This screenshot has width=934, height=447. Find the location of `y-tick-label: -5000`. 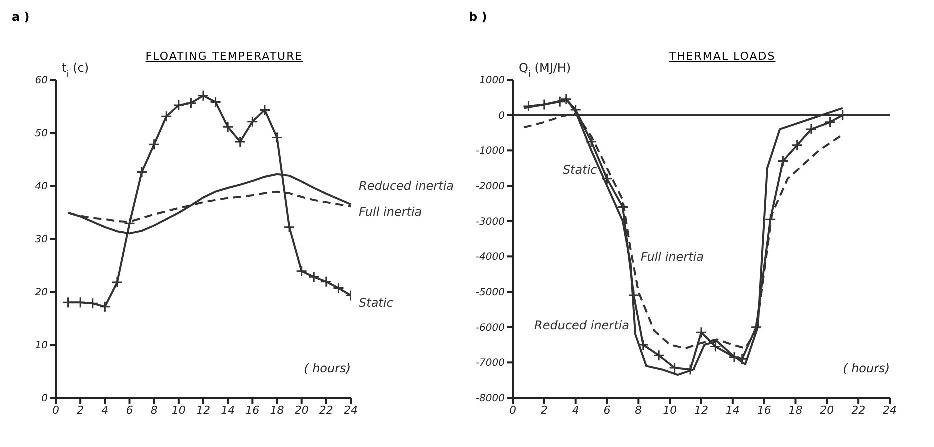

y-tick-label: -5000 is located at coordinates (490, 293).